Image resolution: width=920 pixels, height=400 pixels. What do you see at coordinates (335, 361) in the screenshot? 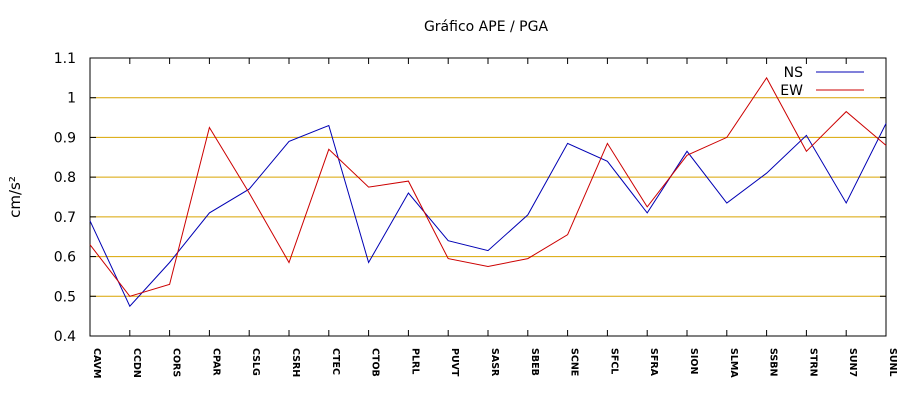
I see `x-tick-label: CTEC` at bounding box center [335, 361].